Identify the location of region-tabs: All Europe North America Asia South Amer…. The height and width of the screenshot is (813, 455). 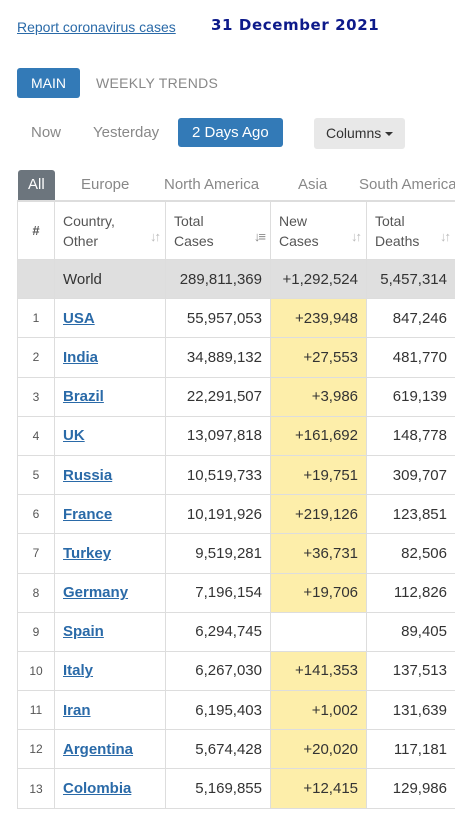
(236, 185).